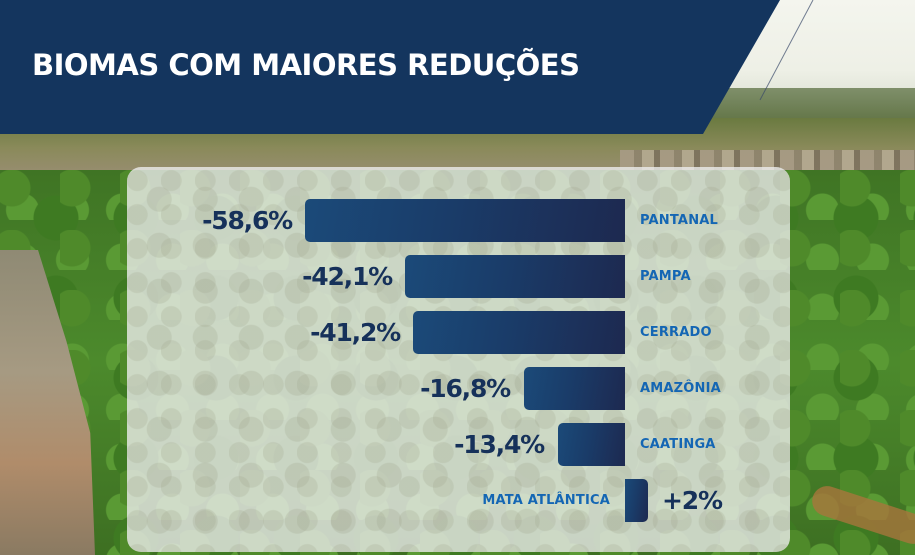 This screenshot has width=915, height=555. Describe the element at coordinates (786, 50) in the screenshot. I see `decorative-diagonal-line` at that location.